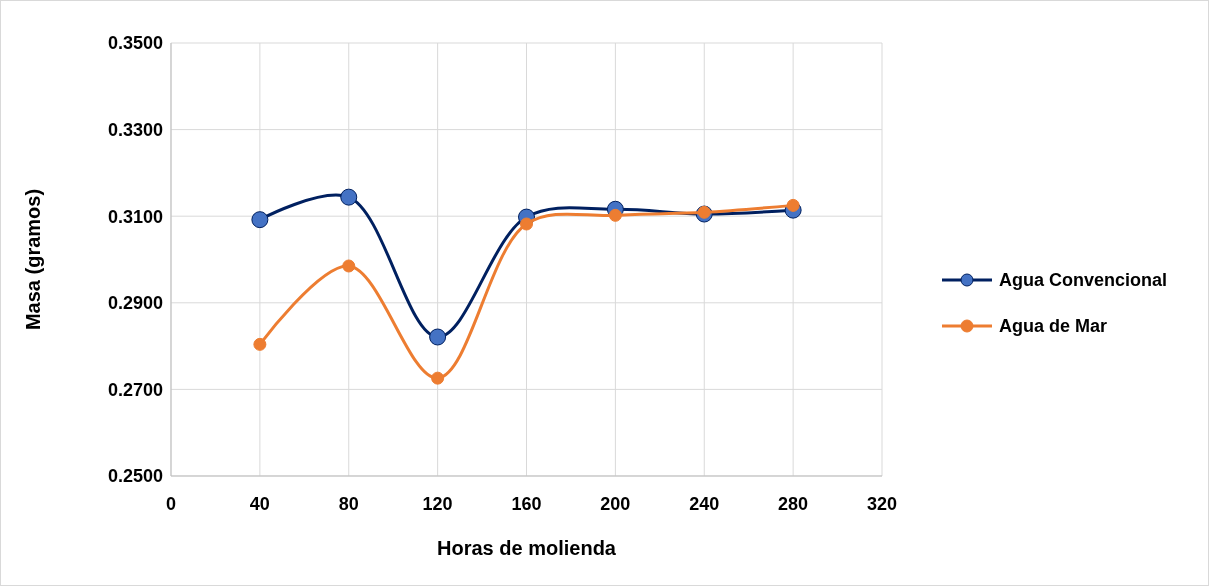  Describe the element at coordinates (793, 504) in the screenshot. I see `x-tick-label: 280` at that location.